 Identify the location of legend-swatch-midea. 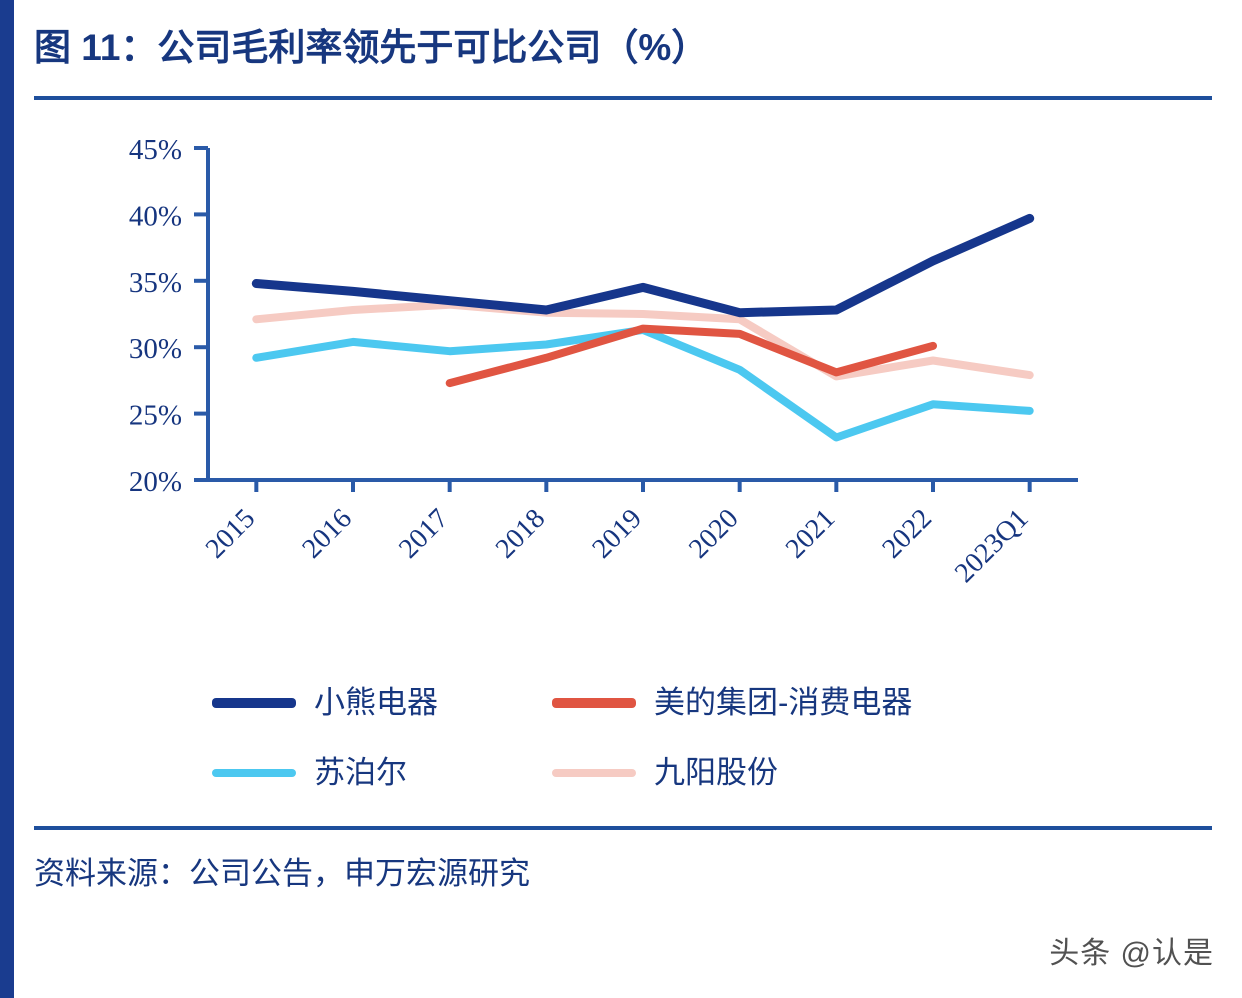
(594, 703).